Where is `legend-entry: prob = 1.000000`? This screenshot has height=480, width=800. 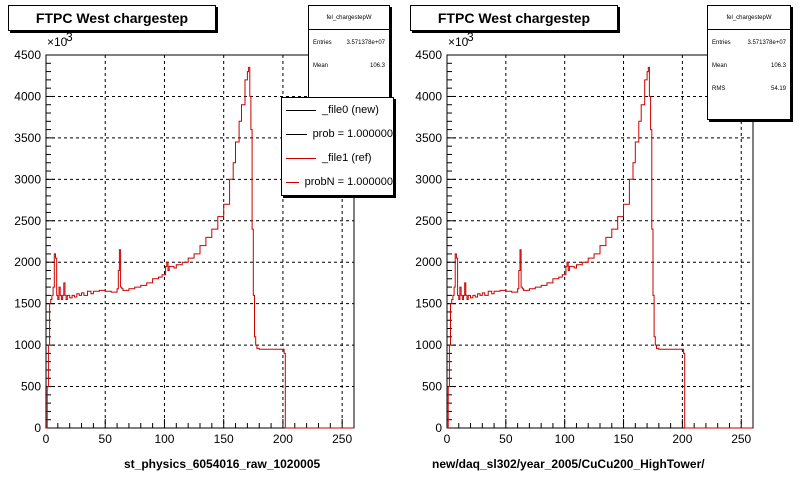 legend-entry: prob = 1.000000 is located at coordinates (337, 134).